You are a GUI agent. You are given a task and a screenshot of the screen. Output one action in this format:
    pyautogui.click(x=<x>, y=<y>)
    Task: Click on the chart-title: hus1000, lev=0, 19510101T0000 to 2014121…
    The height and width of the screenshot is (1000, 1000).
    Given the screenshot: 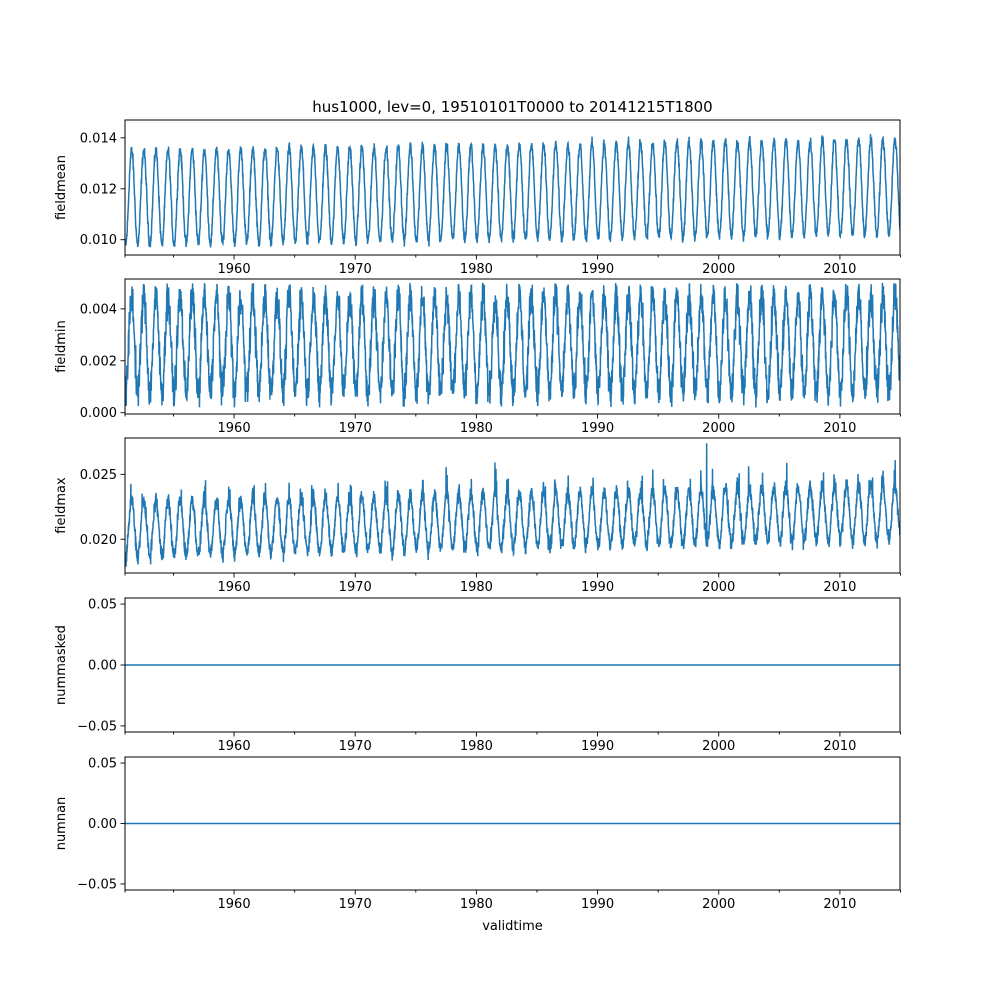 What is the action you would take?
    pyautogui.click(x=512, y=107)
    